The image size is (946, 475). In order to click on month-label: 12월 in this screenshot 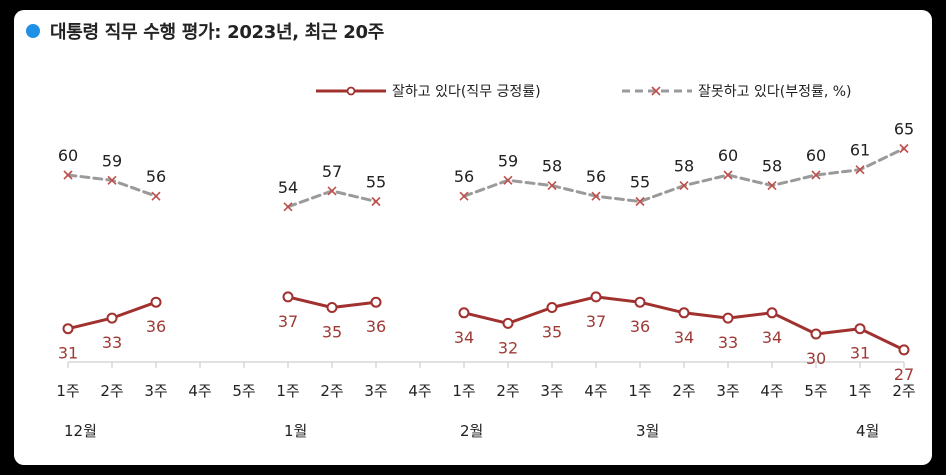, I will do `click(80, 431)`.